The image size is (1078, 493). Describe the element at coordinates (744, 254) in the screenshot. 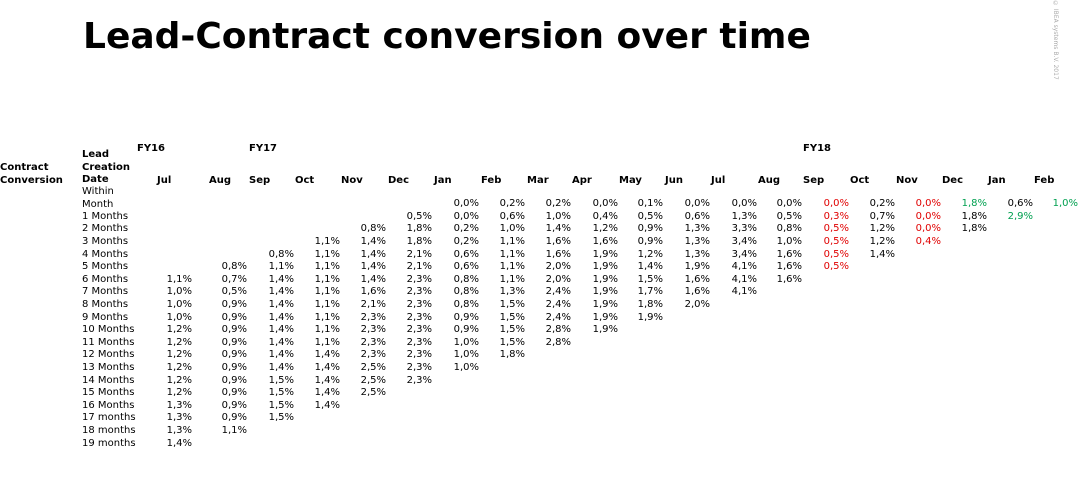

I see `cell: 3,4%` at that location.